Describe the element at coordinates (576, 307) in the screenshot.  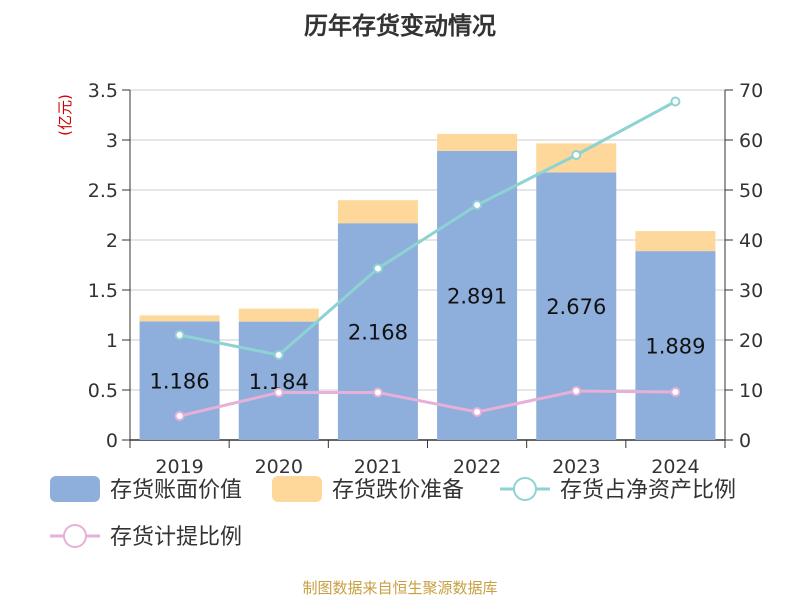
I see `bar-data-label: 2.676` at that location.